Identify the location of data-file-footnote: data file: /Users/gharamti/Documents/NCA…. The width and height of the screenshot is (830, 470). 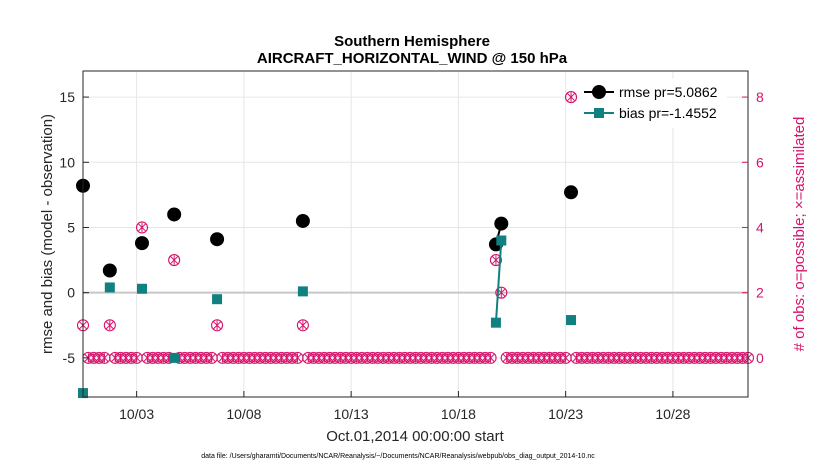
(398, 456).